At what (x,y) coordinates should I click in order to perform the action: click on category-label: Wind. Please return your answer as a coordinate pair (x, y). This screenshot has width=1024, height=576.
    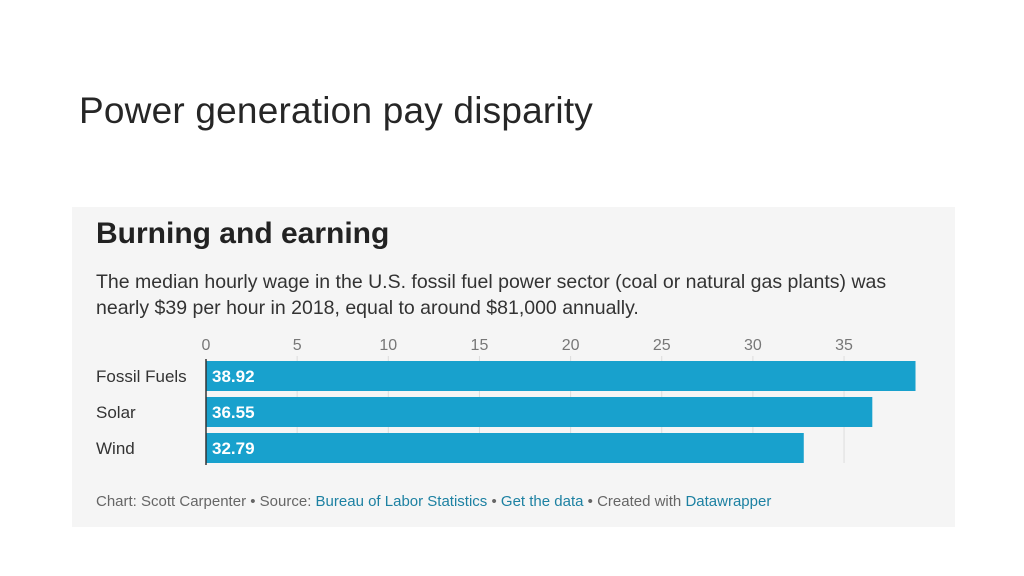
    Looking at the image, I should click on (115, 448).